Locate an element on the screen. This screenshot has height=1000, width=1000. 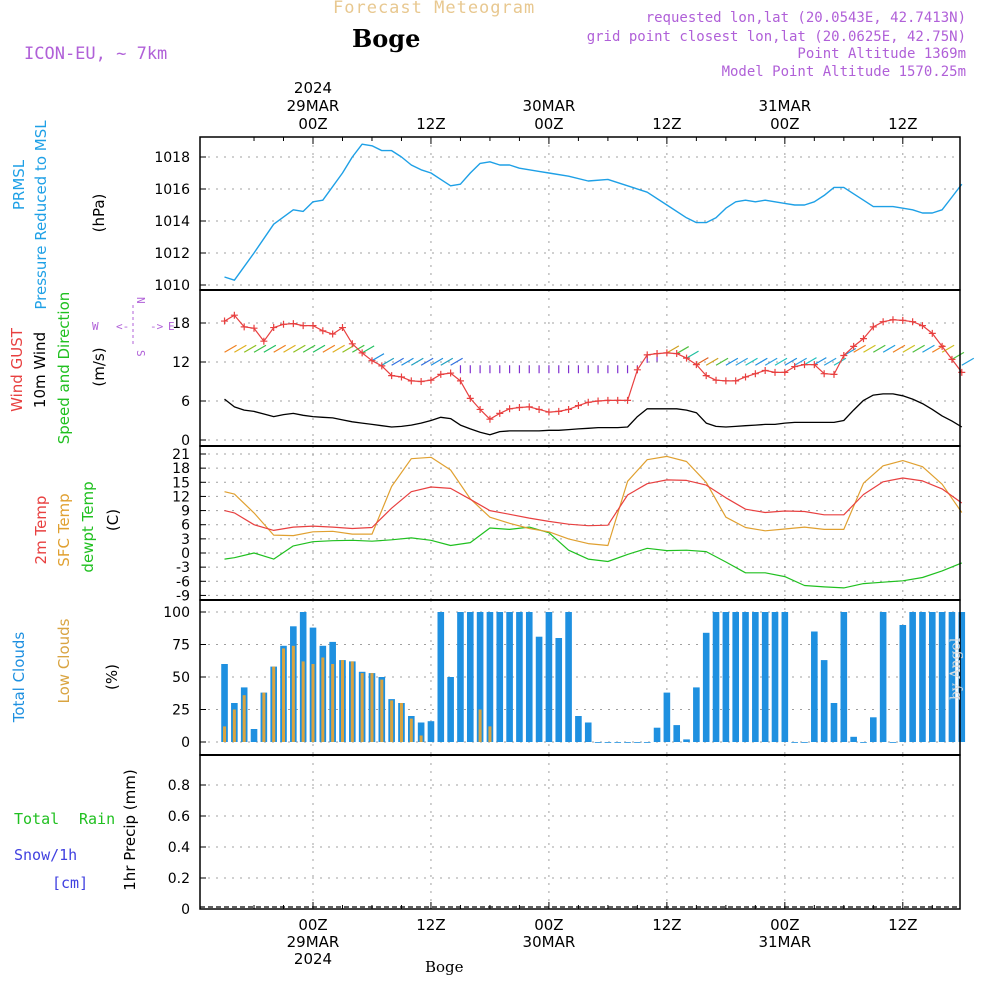
header-requested-point: requested lon,lat (20.0543E, 42.7413N) is located at coordinates (805, 18).